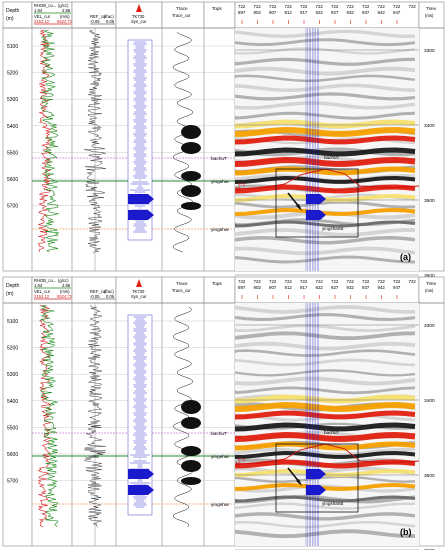  What do you see at coordinates (429, 401) in the screenshot?
I see `time-tick: 3400` at bounding box center [429, 401].